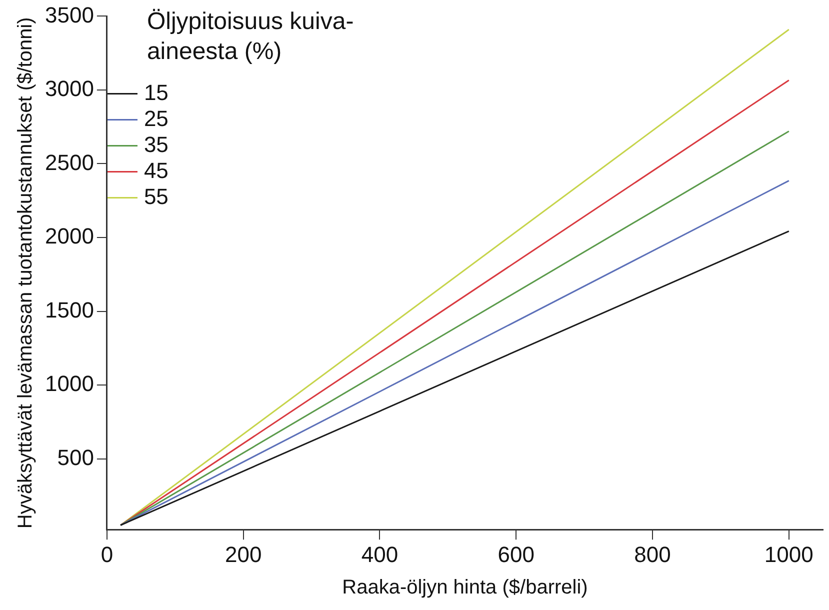 Image resolution: width=829 pixels, height=610 pixels. What do you see at coordinates (379, 554) in the screenshot?
I see `x-tick-label: 400` at bounding box center [379, 554].